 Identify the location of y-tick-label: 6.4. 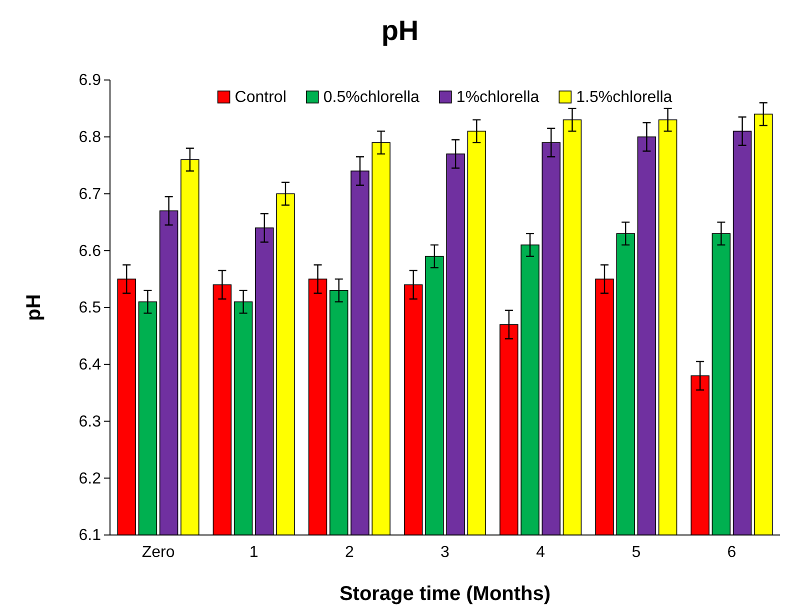
(90, 365).